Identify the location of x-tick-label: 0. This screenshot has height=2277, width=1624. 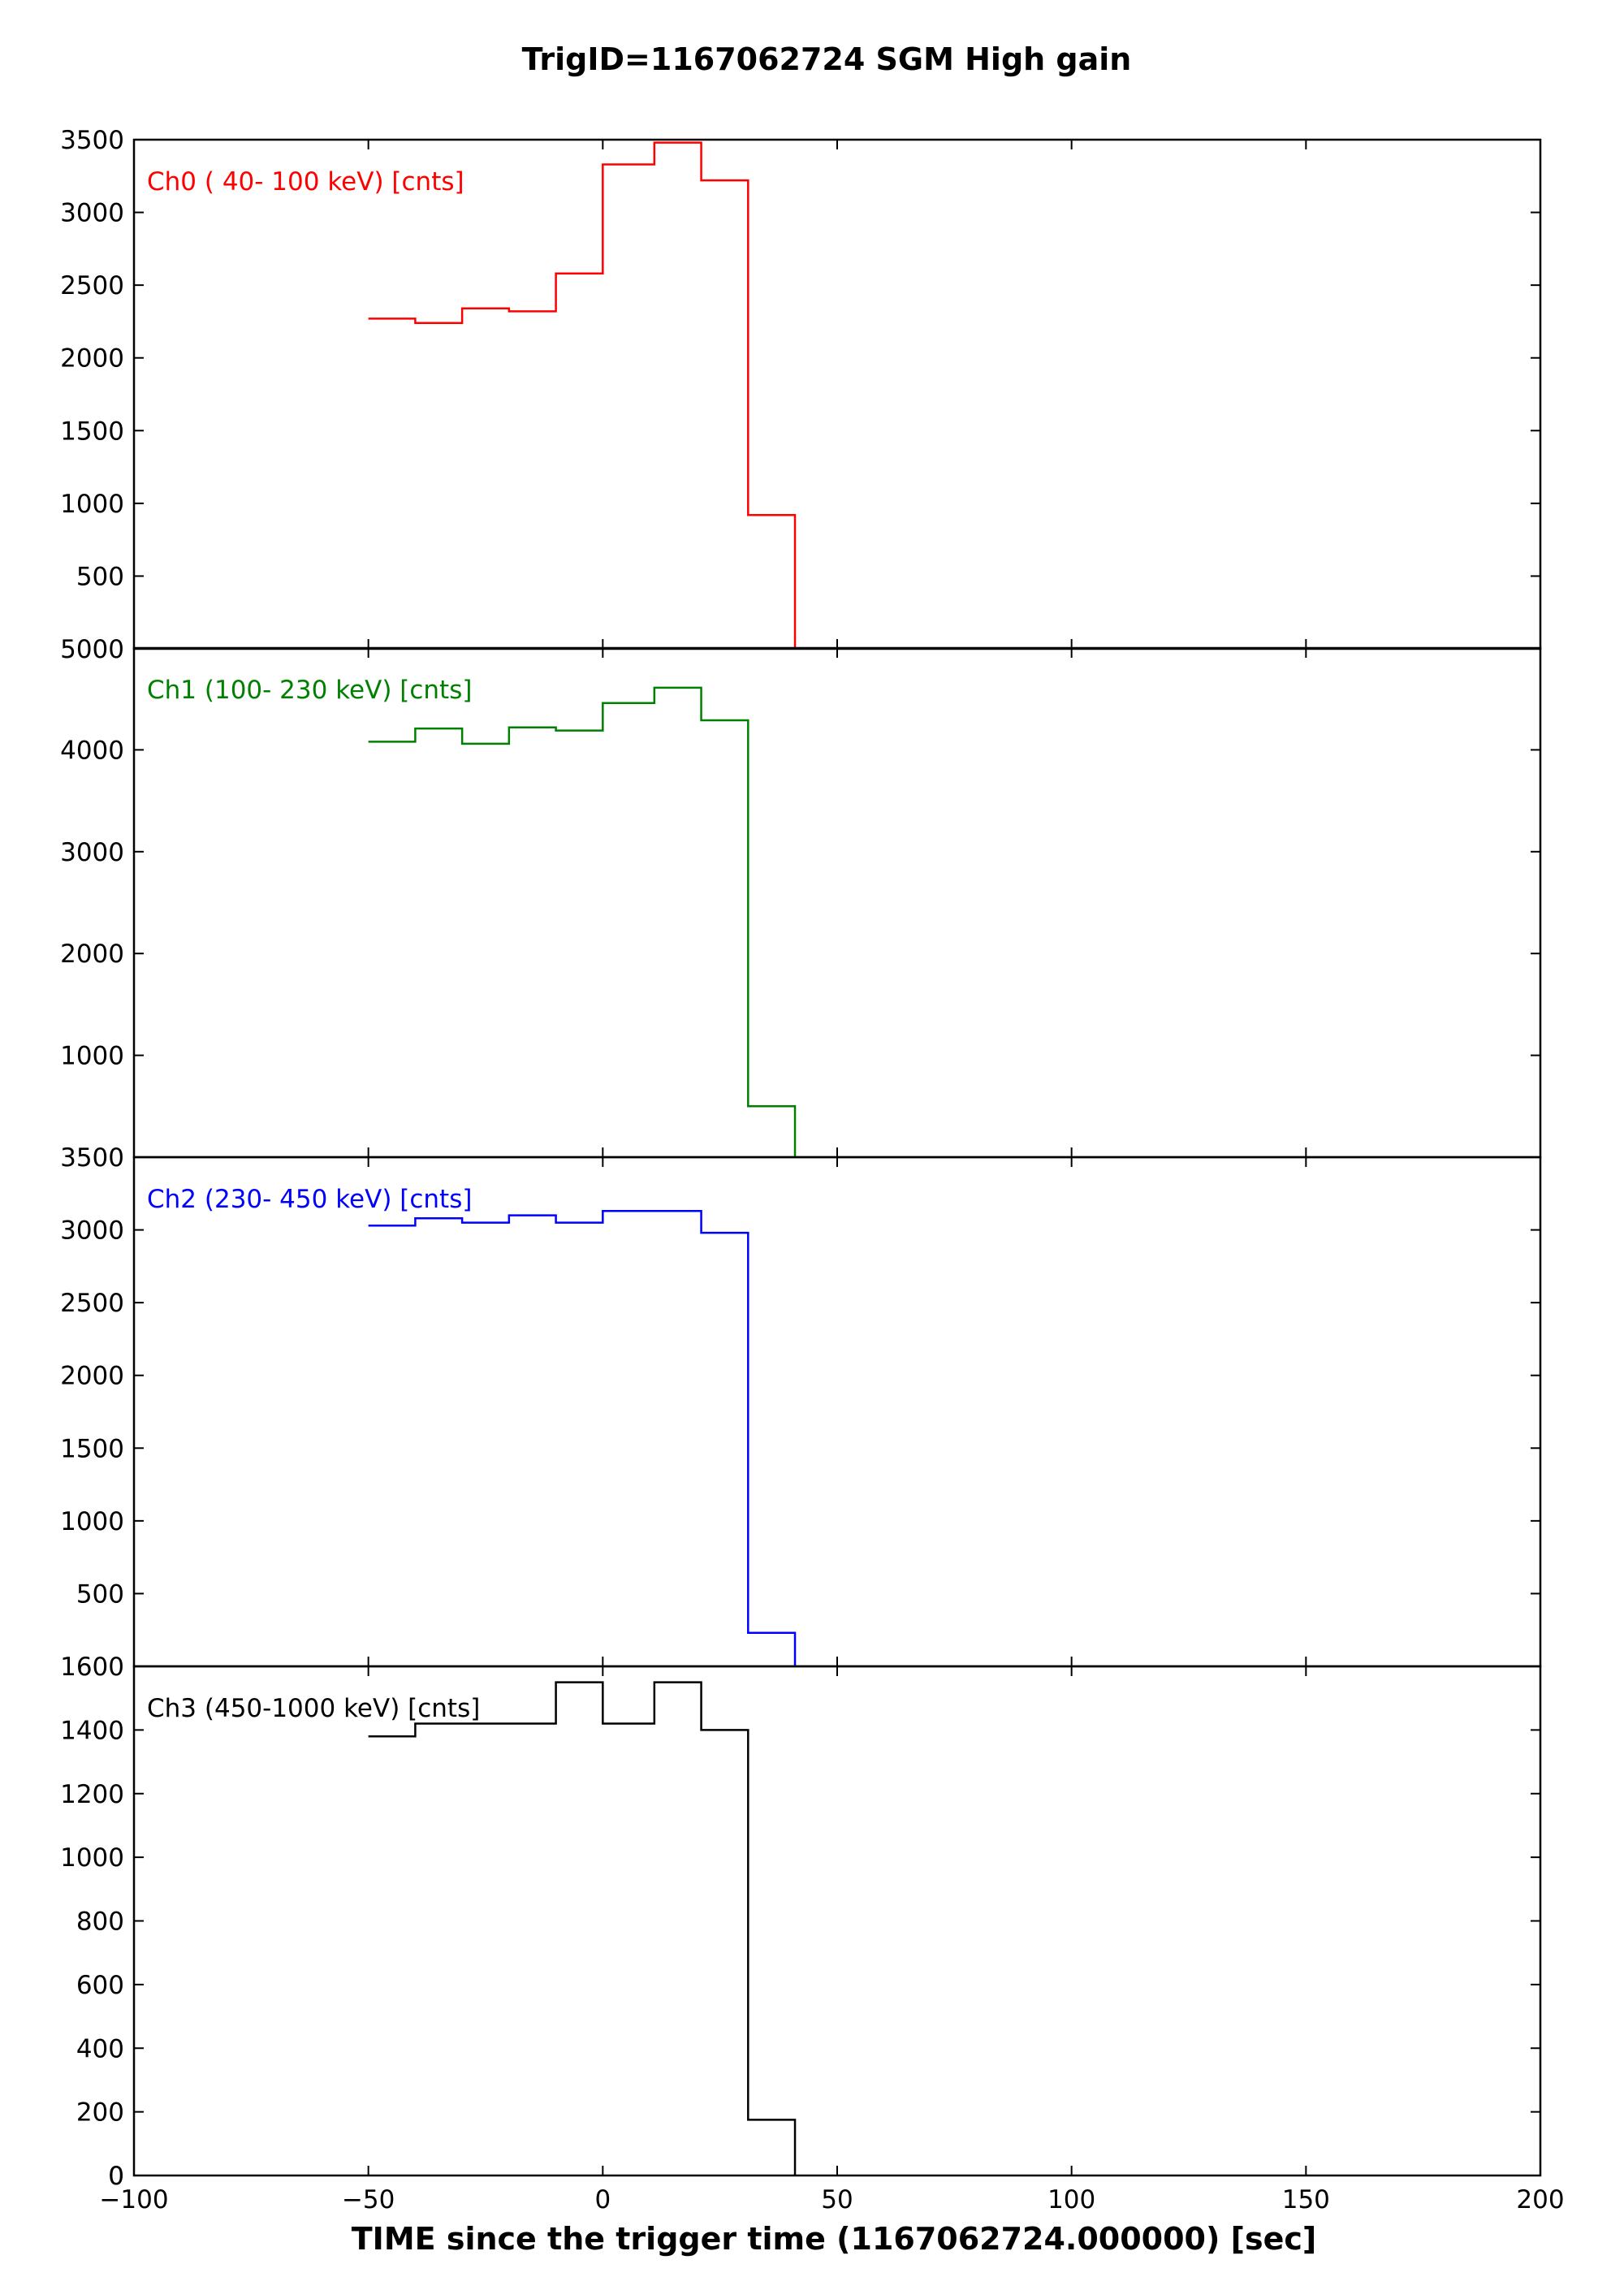
(603, 2199).